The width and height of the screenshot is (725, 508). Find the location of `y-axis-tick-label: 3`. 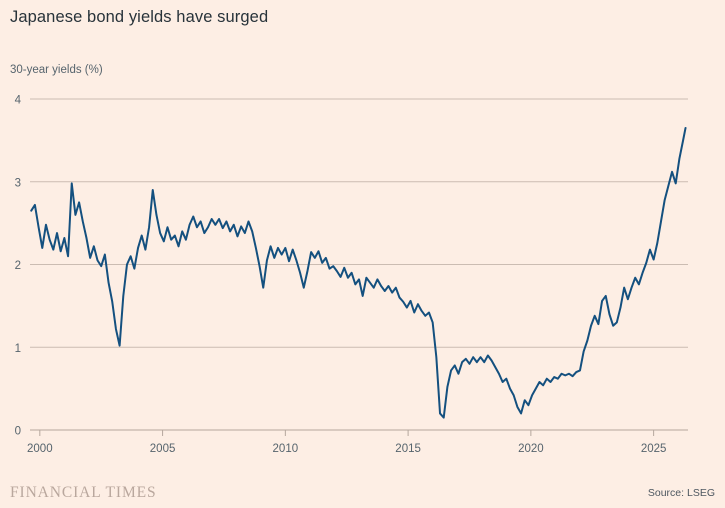

y-axis-tick-label: 3 is located at coordinates (18, 183).